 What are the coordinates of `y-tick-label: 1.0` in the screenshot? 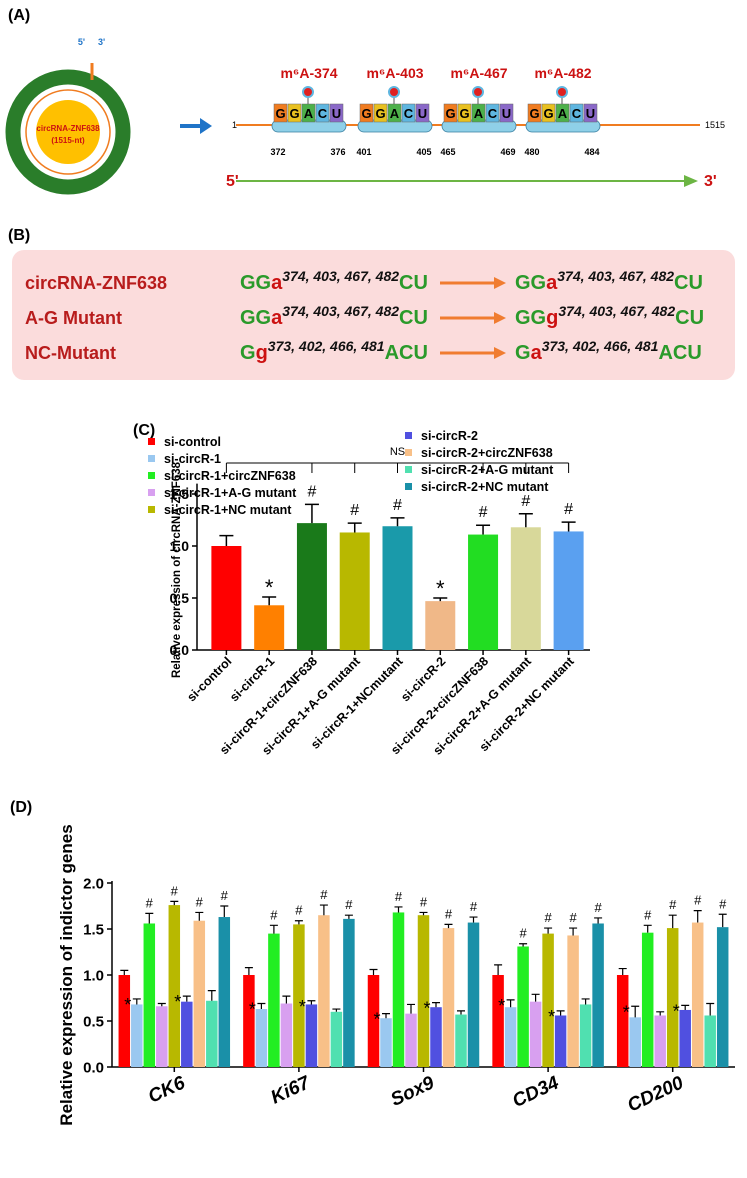 It's located at (93, 975).